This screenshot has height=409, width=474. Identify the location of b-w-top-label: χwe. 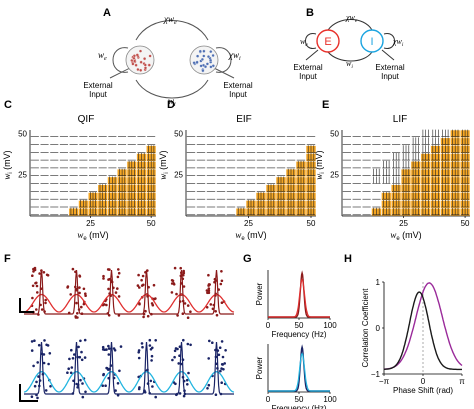
(351, 18).